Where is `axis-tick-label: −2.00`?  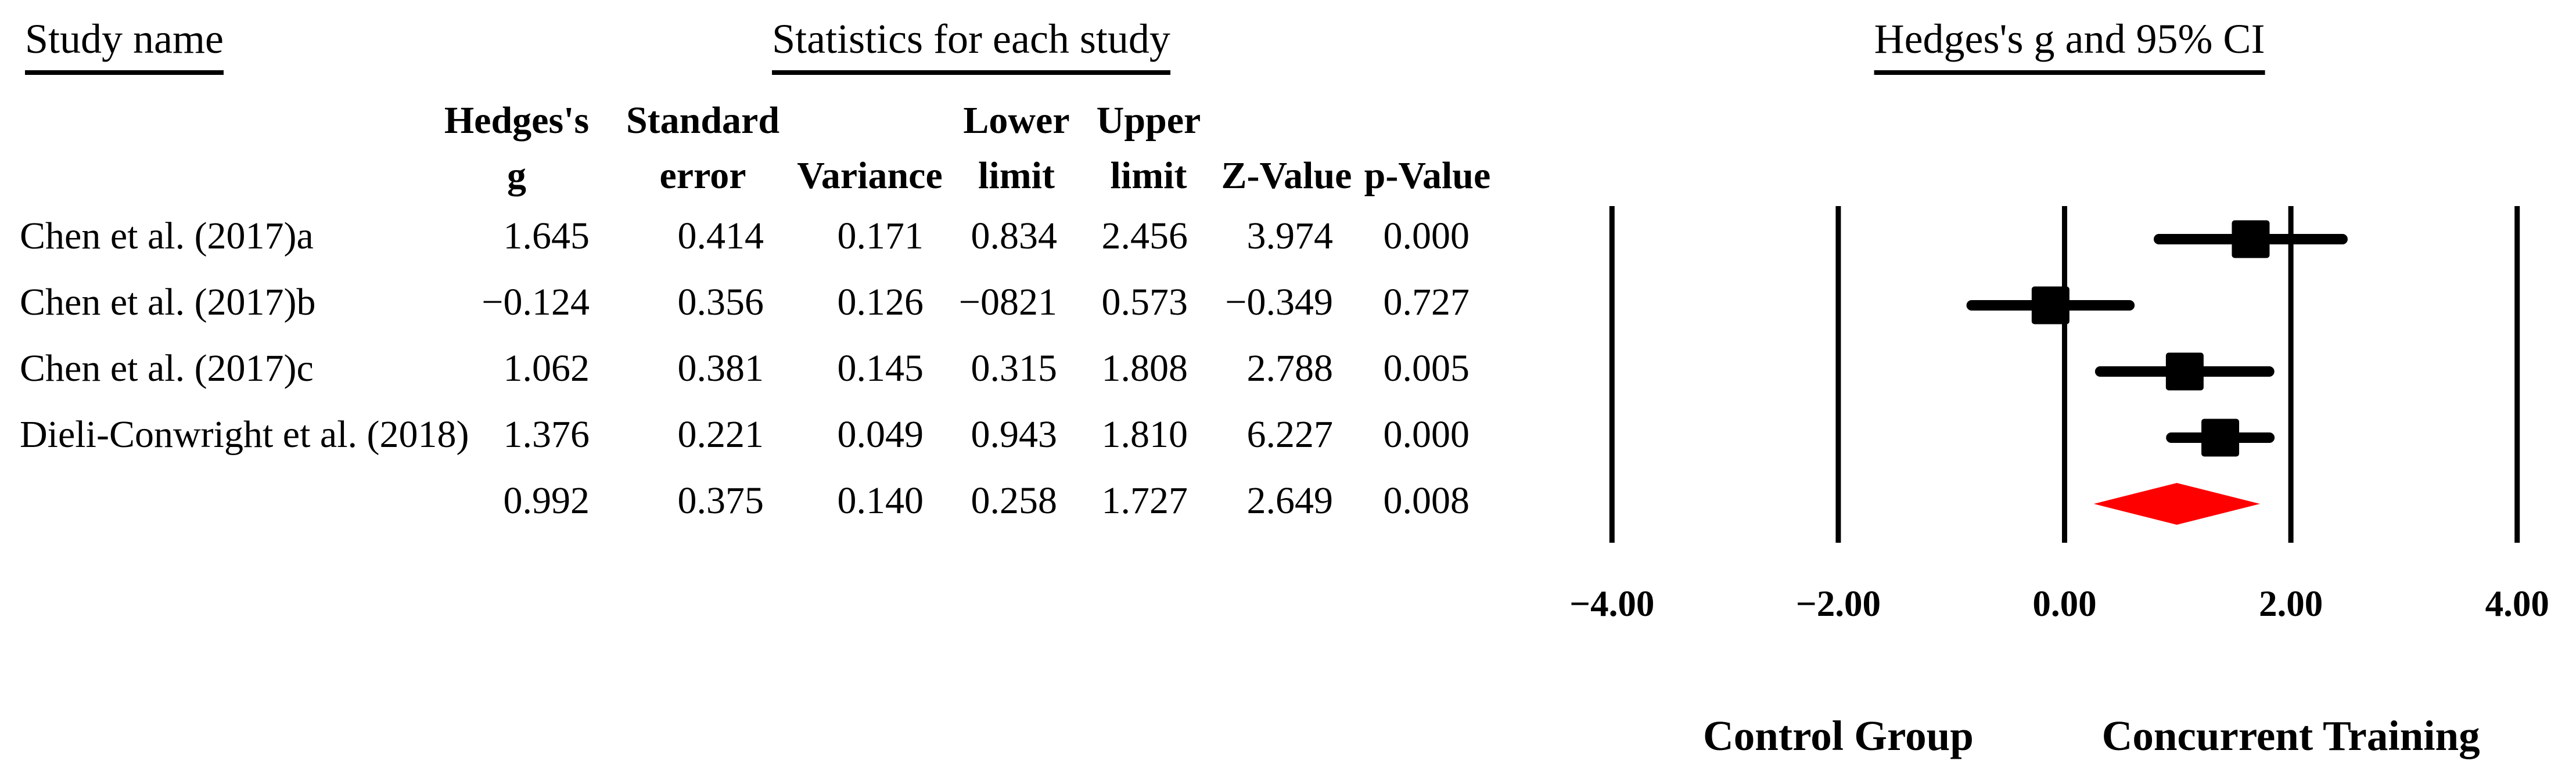 axis-tick-label: −2.00 is located at coordinates (1838, 603).